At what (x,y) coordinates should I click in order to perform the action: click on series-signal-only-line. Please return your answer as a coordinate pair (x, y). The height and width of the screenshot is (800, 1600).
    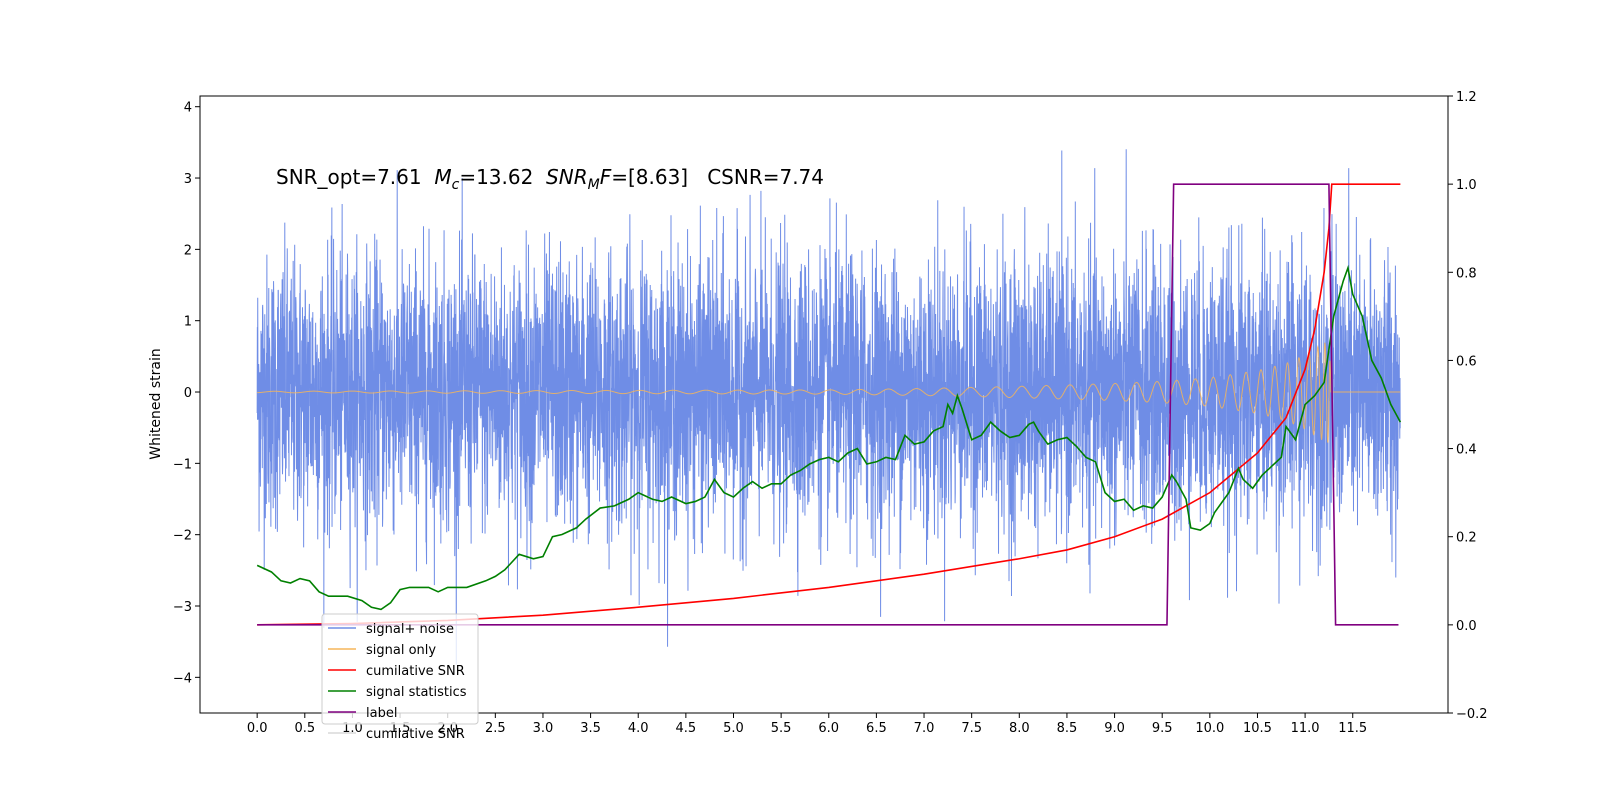
    Looking at the image, I should click on (829, 392).